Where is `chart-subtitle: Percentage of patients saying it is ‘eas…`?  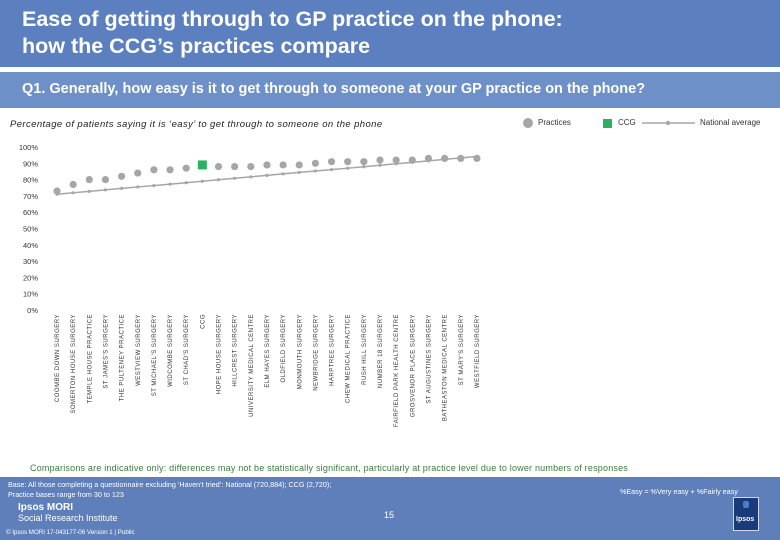
chart-subtitle: Percentage of patients saying it is ‘eas… is located at coordinates (196, 124).